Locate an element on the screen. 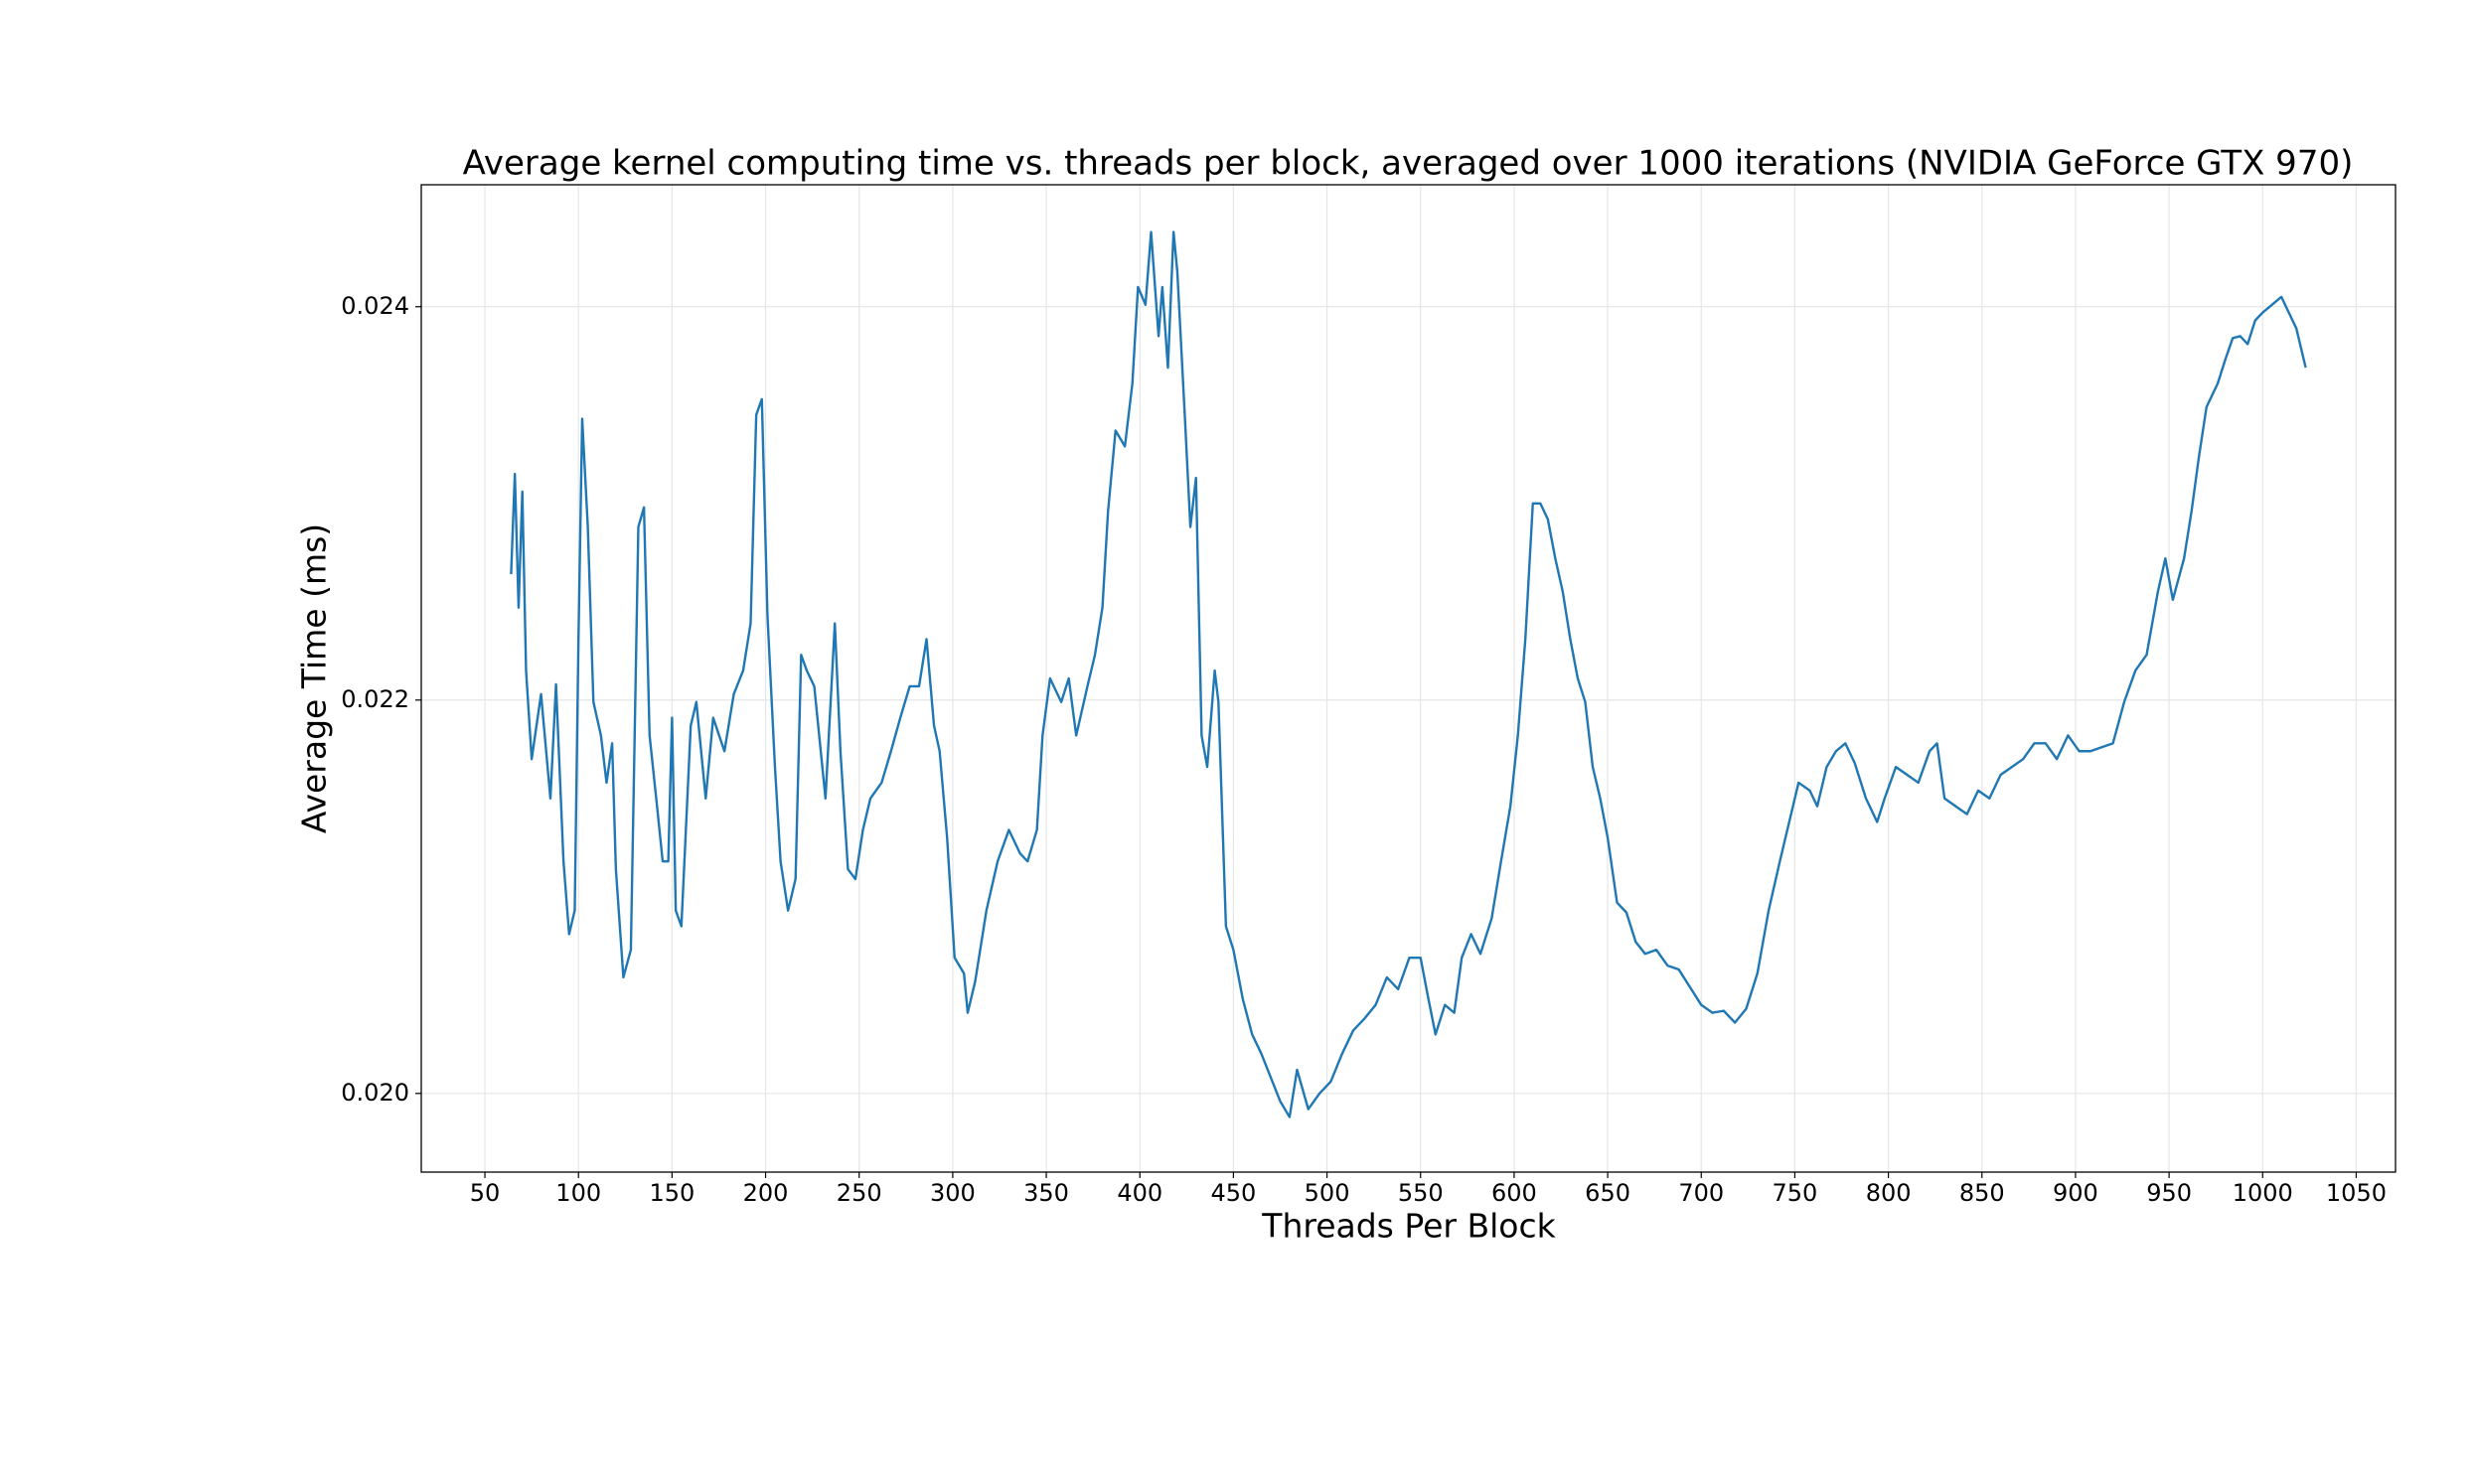 This screenshot has width=2474, height=1484. x-tick-label: 800 is located at coordinates (1889, 1193).